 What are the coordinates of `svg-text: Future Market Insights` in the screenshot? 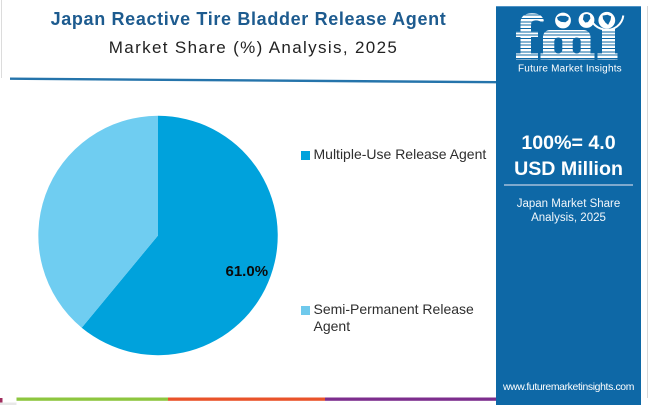 It's located at (570, 69).